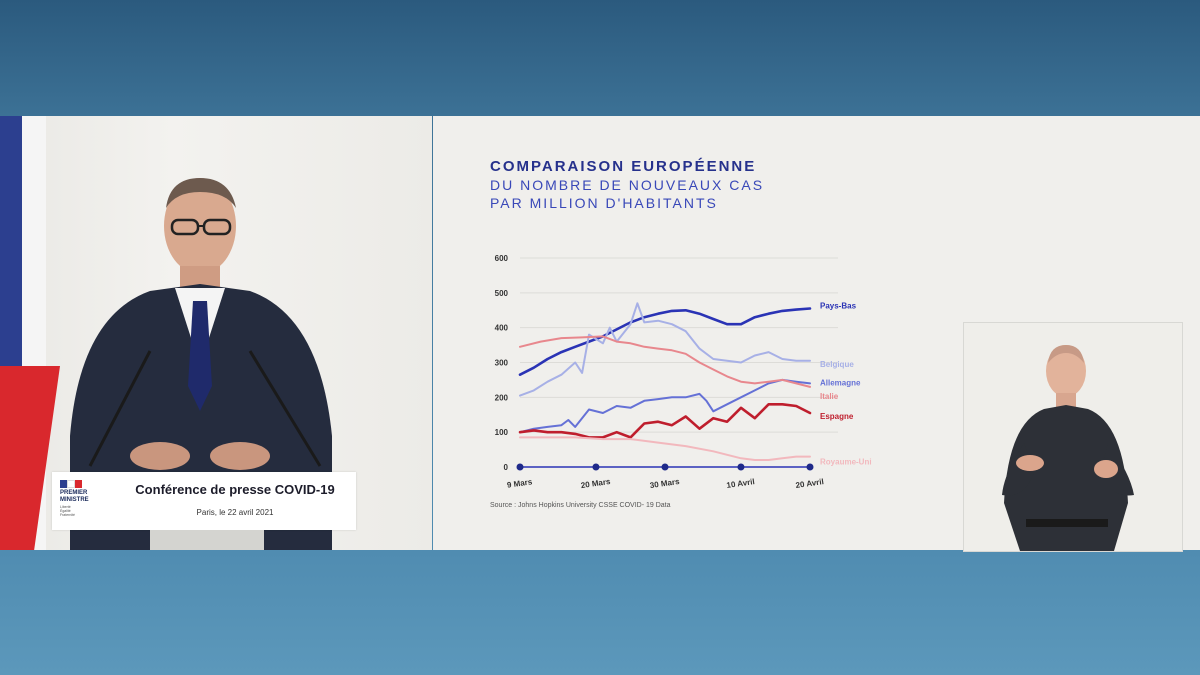 The width and height of the screenshot is (1200, 675). Describe the element at coordinates (838, 306) in the screenshot. I see `series-label: Pays-Bas` at that location.